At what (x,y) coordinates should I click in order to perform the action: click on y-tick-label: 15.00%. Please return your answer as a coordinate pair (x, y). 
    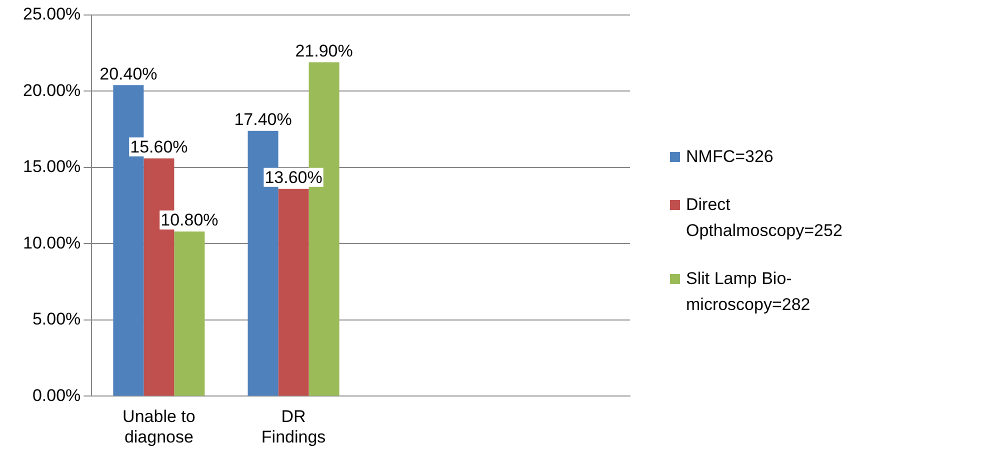
    Looking at the image, I should click on (51, 166).